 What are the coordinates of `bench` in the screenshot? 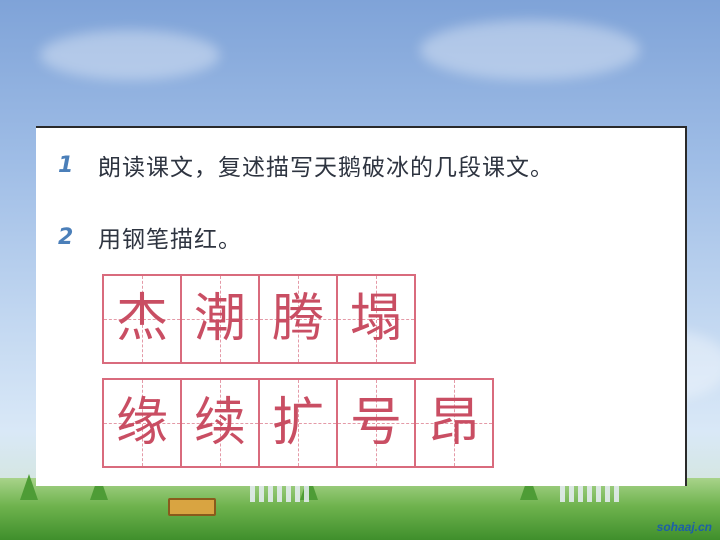 It's located at (192, 507).